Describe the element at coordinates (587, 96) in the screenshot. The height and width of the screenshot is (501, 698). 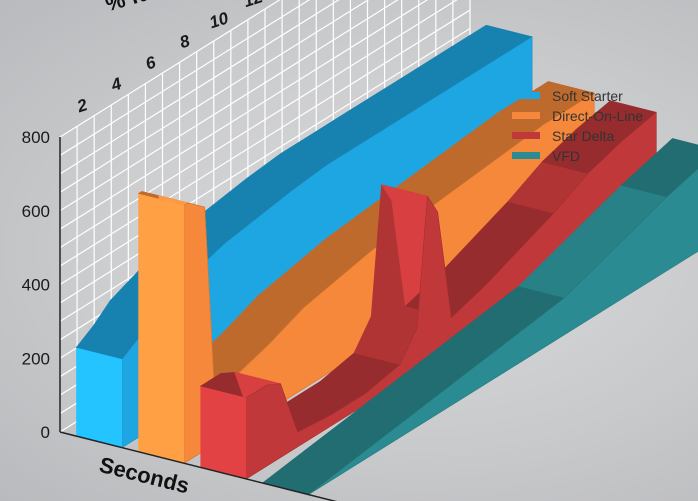
I see `legend-label: Soft Starter` at that location.